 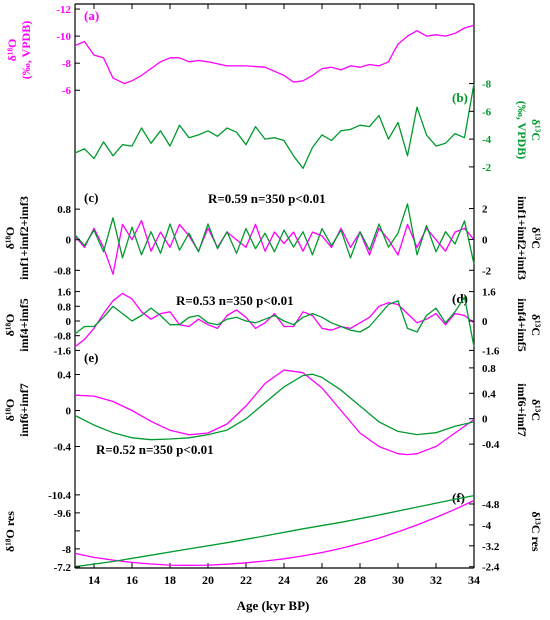 What do you see at coordinates (155, 449) in the screenshot?
I see `correlation-annotation: R=0.52 n=350 p<0.01` at bounding box center [155, 449].